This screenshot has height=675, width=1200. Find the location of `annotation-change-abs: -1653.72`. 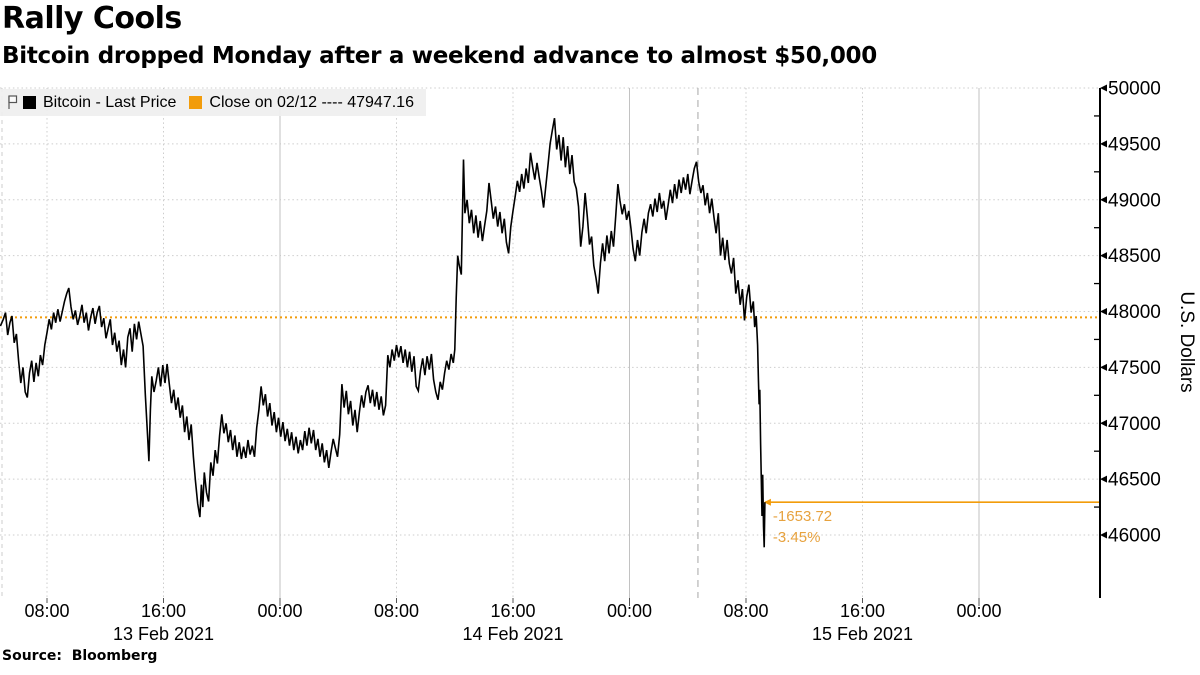

annotation-change-abs: -1653.72 is located at coordinates (802, 516).